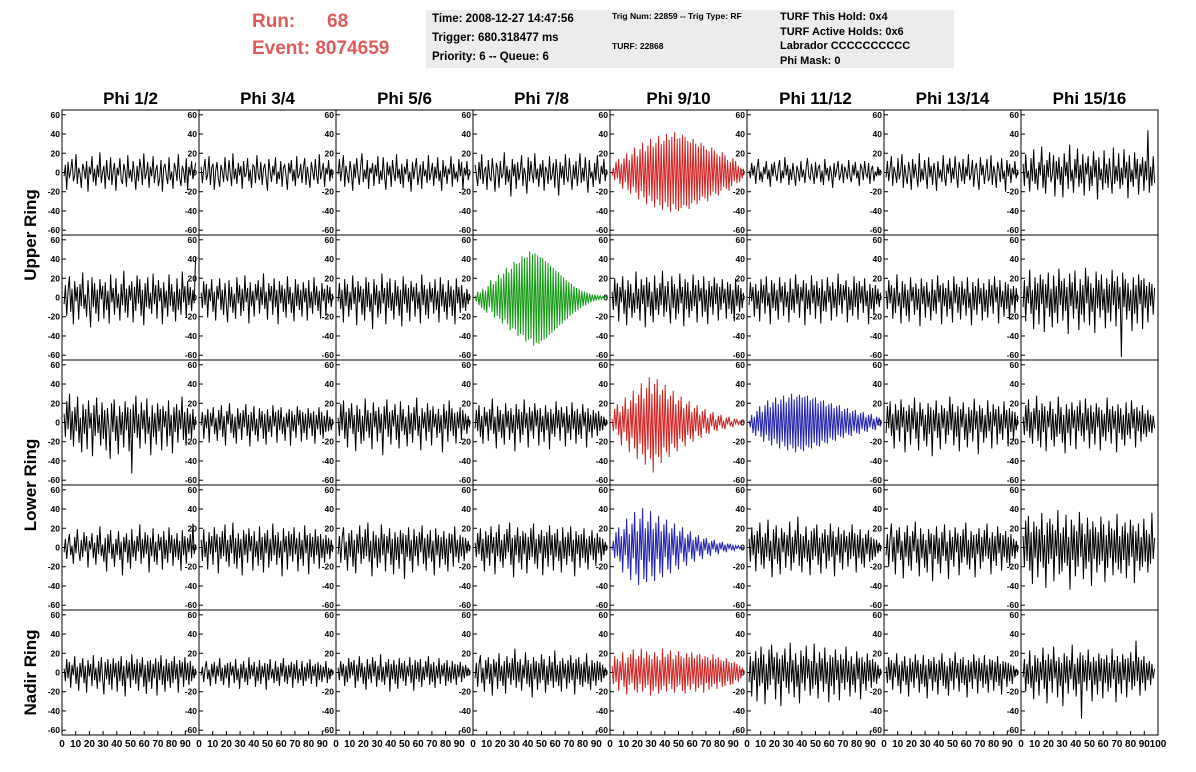 The width and height of the screenshot is (1196, 772). I want to click on turf-hold-text: TURF This Hold: 0x4, so click(834, 17).